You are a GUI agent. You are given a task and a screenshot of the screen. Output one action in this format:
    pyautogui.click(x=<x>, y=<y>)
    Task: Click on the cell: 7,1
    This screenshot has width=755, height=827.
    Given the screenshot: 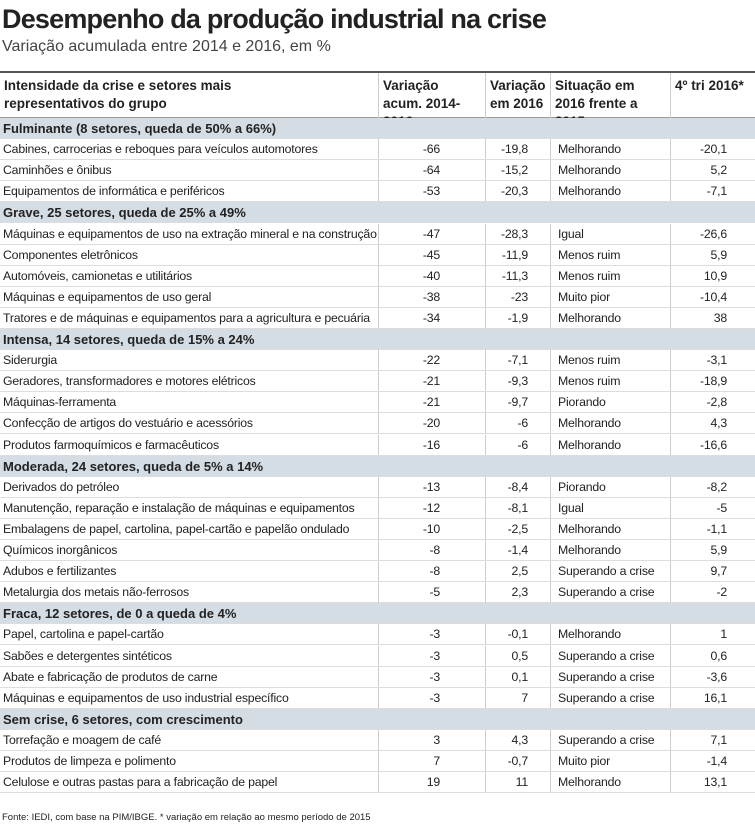 What is the action you would take?
    pyautogui.click(x=712, y=739)
    